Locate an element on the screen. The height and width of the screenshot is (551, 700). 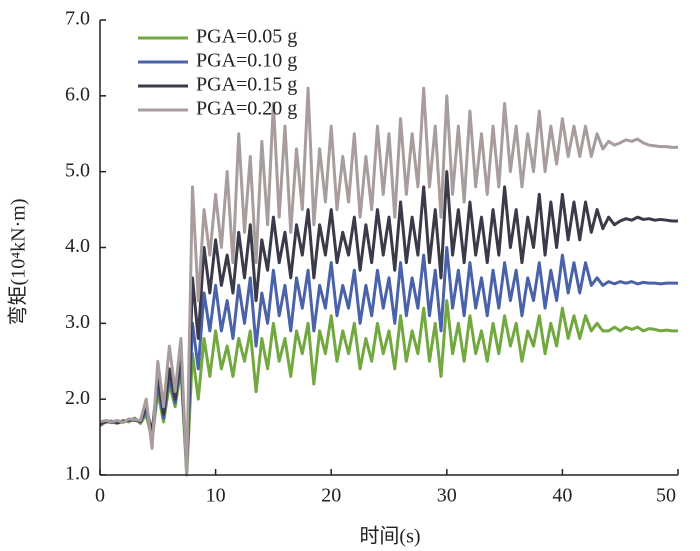
legend-label: PGA=0.20 g is located at coordinates (246, 109).